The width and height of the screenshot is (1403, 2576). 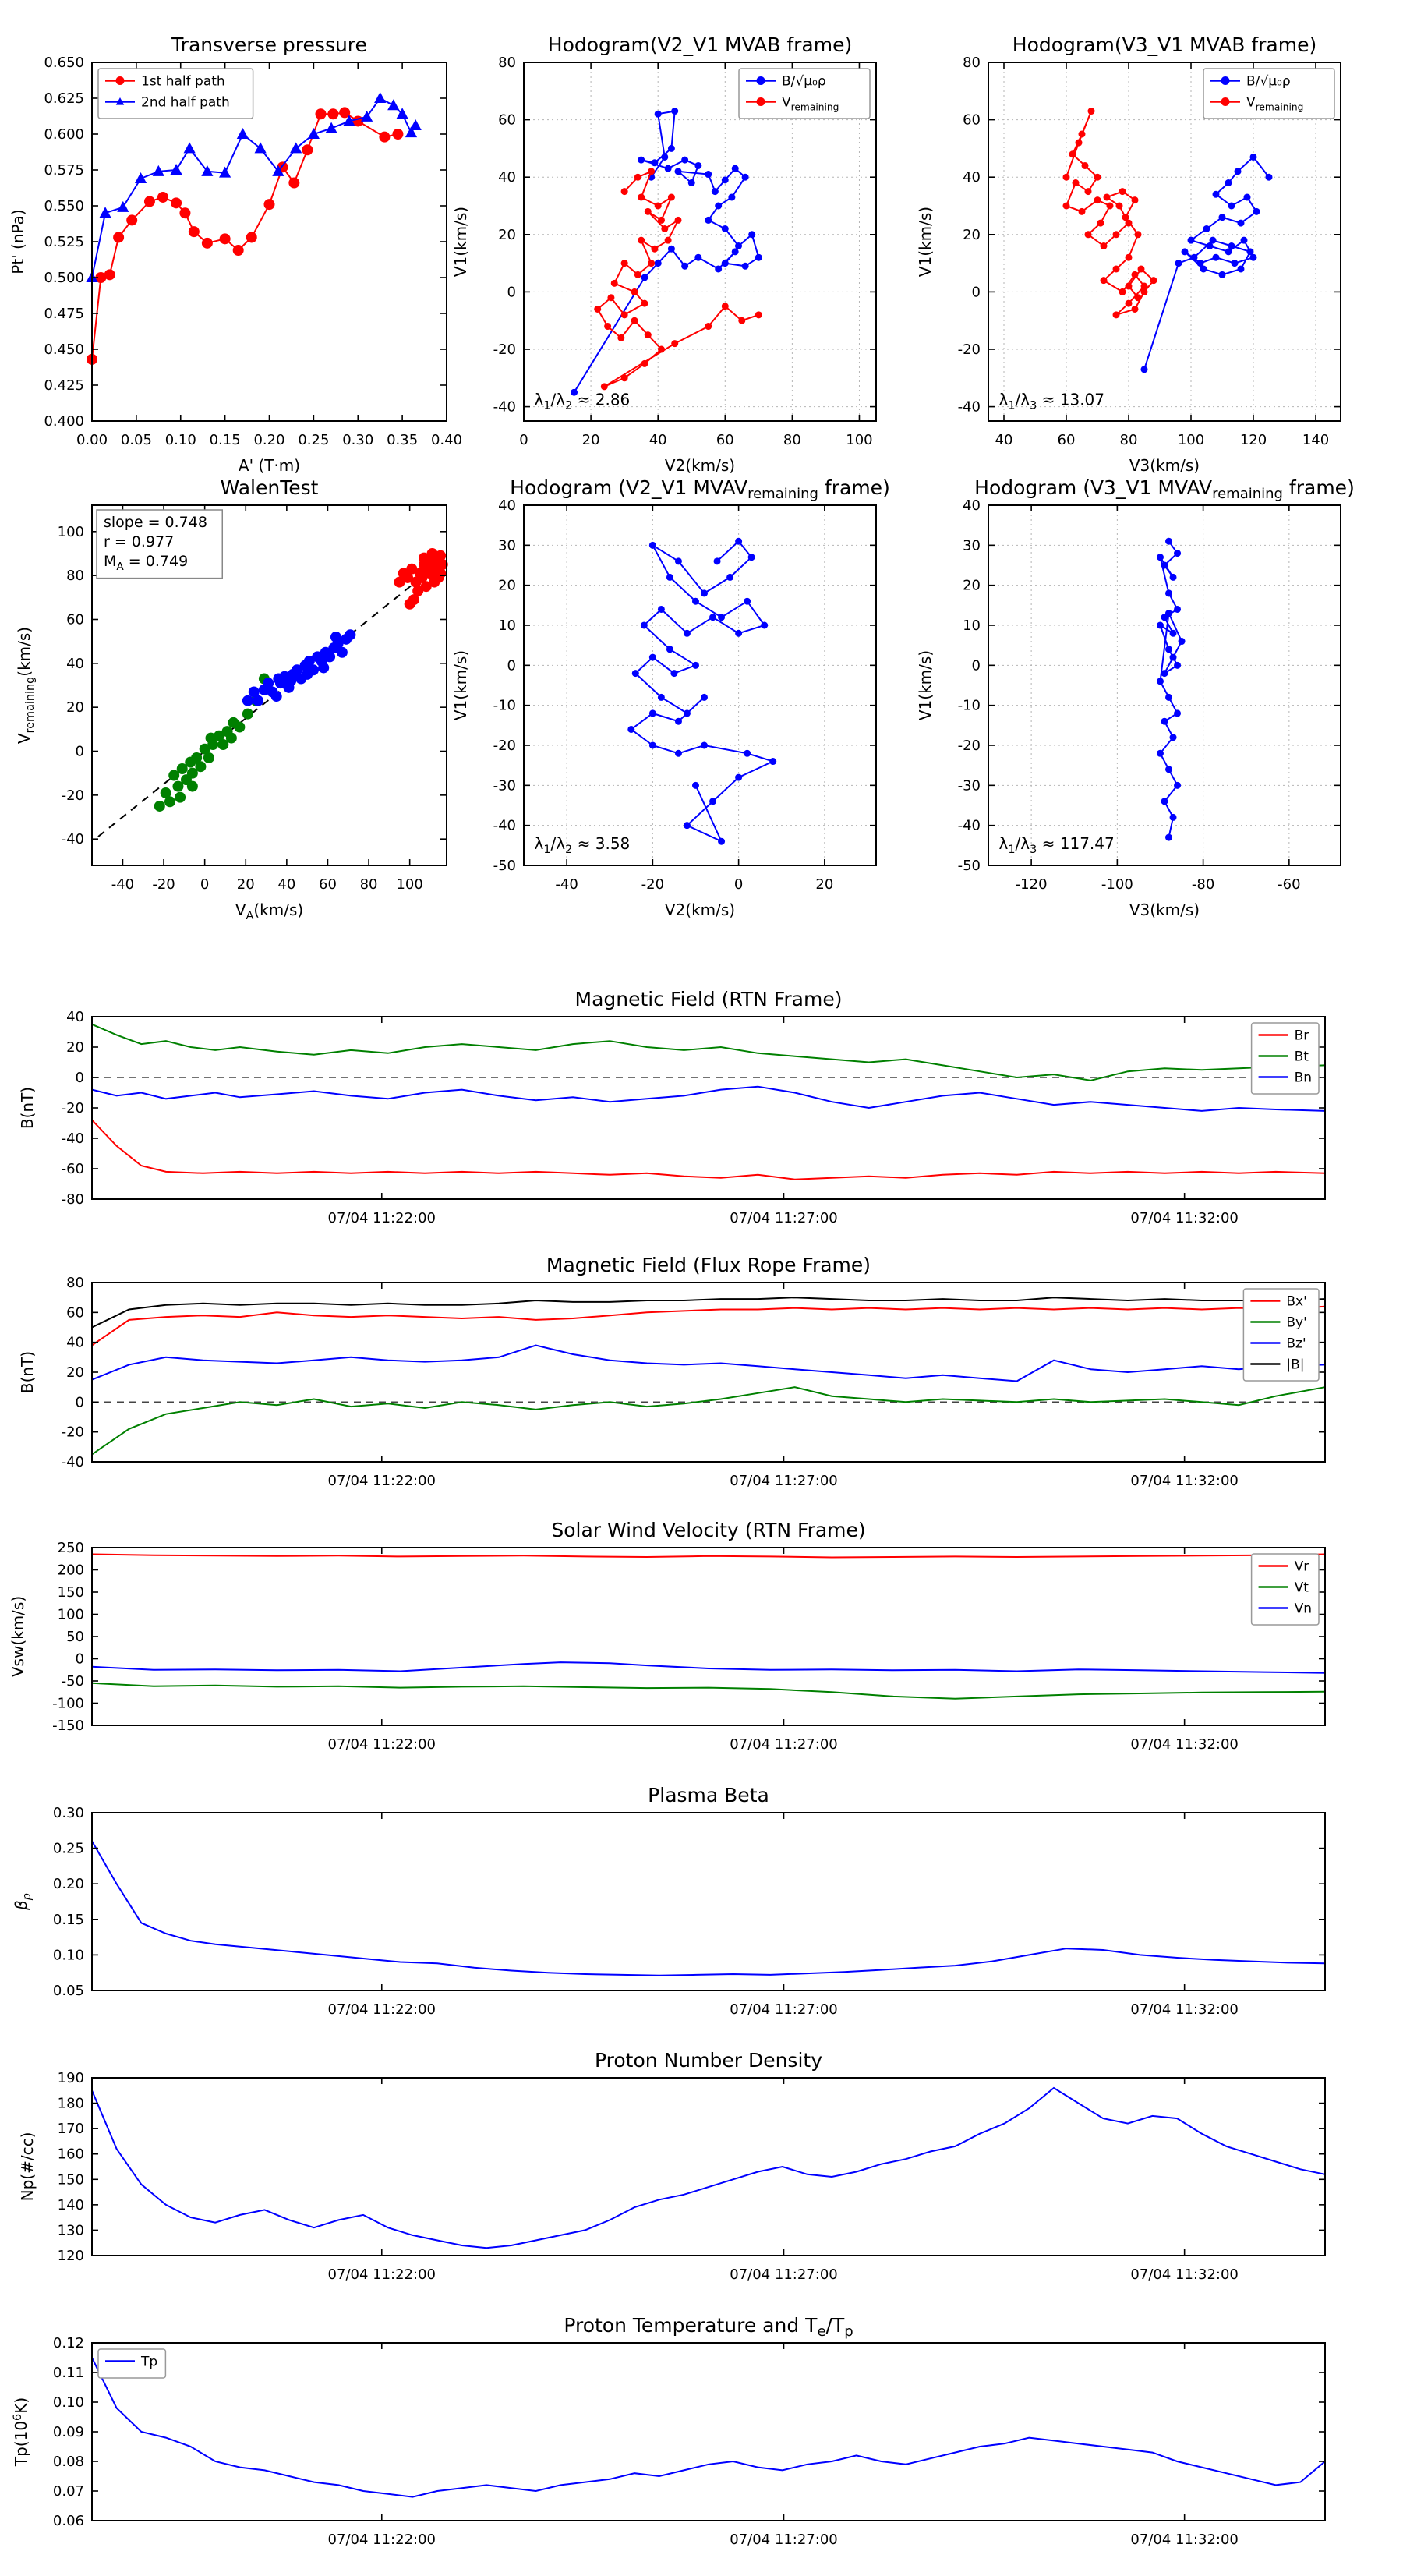 I want to click on svg-text:Hodogram (V2_V1 MVAVremaining​: Hodogram (V2_V1 MVAVremaining​ frame), so click(x=700, y=489).